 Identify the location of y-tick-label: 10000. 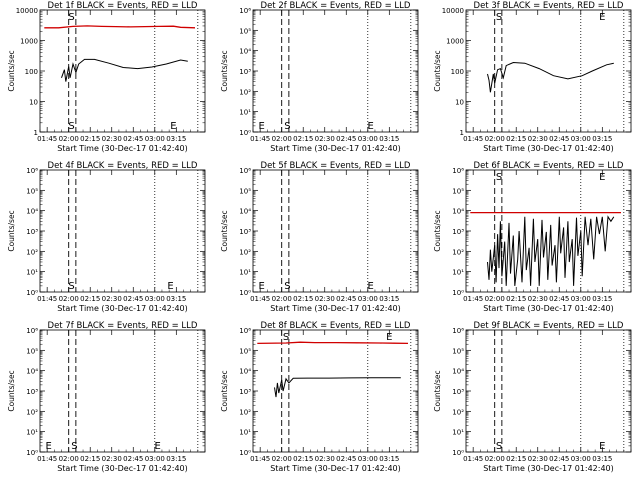
(453, 11).